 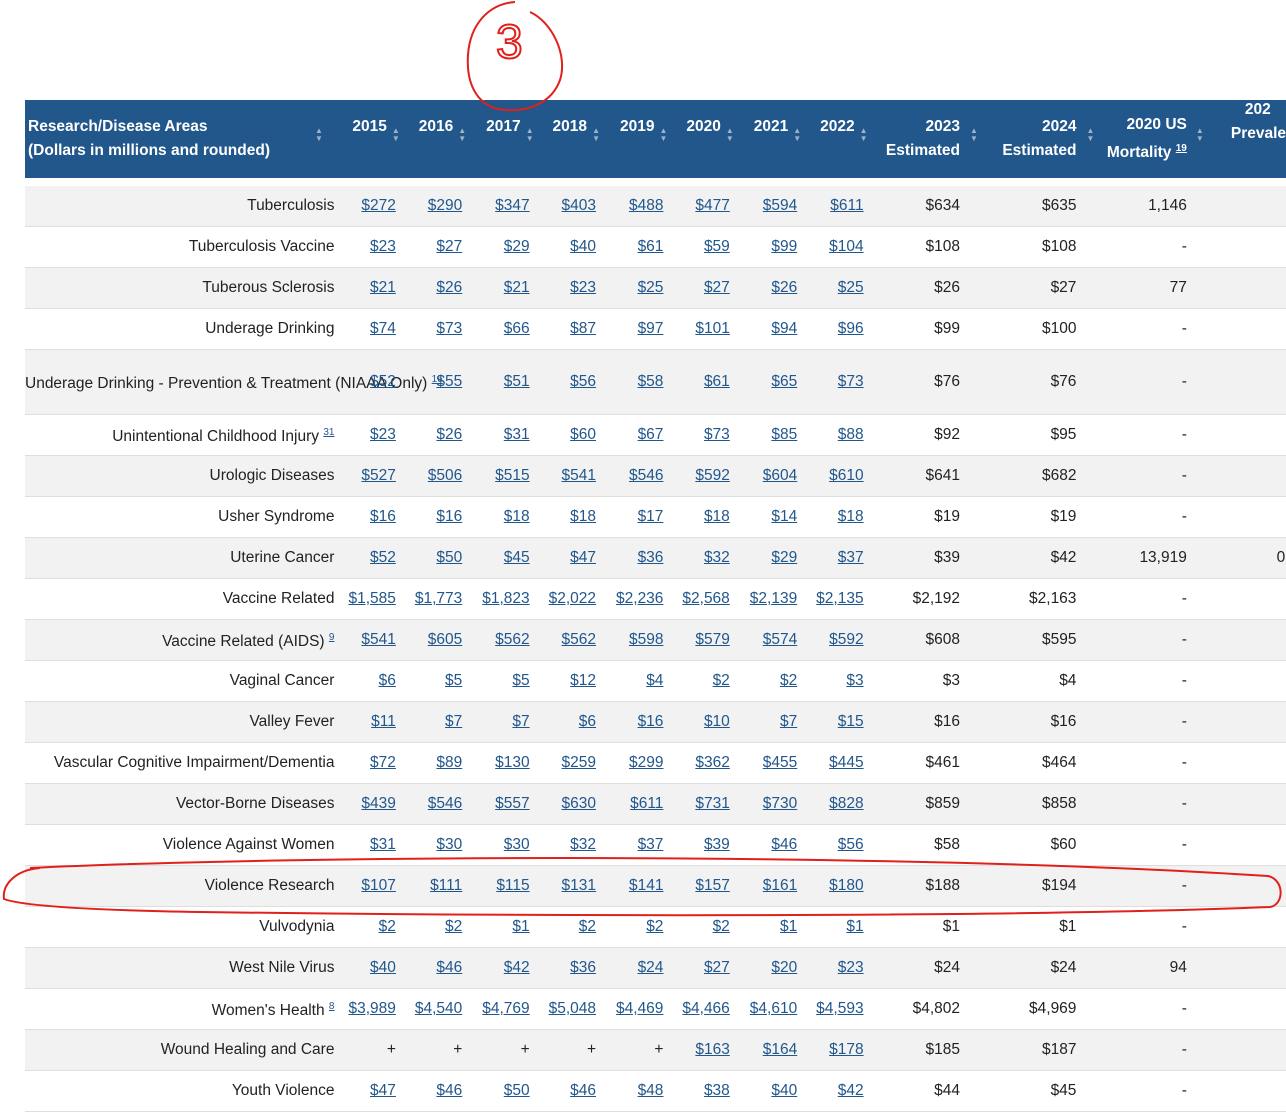 What do you see at coordinates (712, 1049) in the screenshot?
I see `funding-value-link: $163` at bounding box center [712, 1049].